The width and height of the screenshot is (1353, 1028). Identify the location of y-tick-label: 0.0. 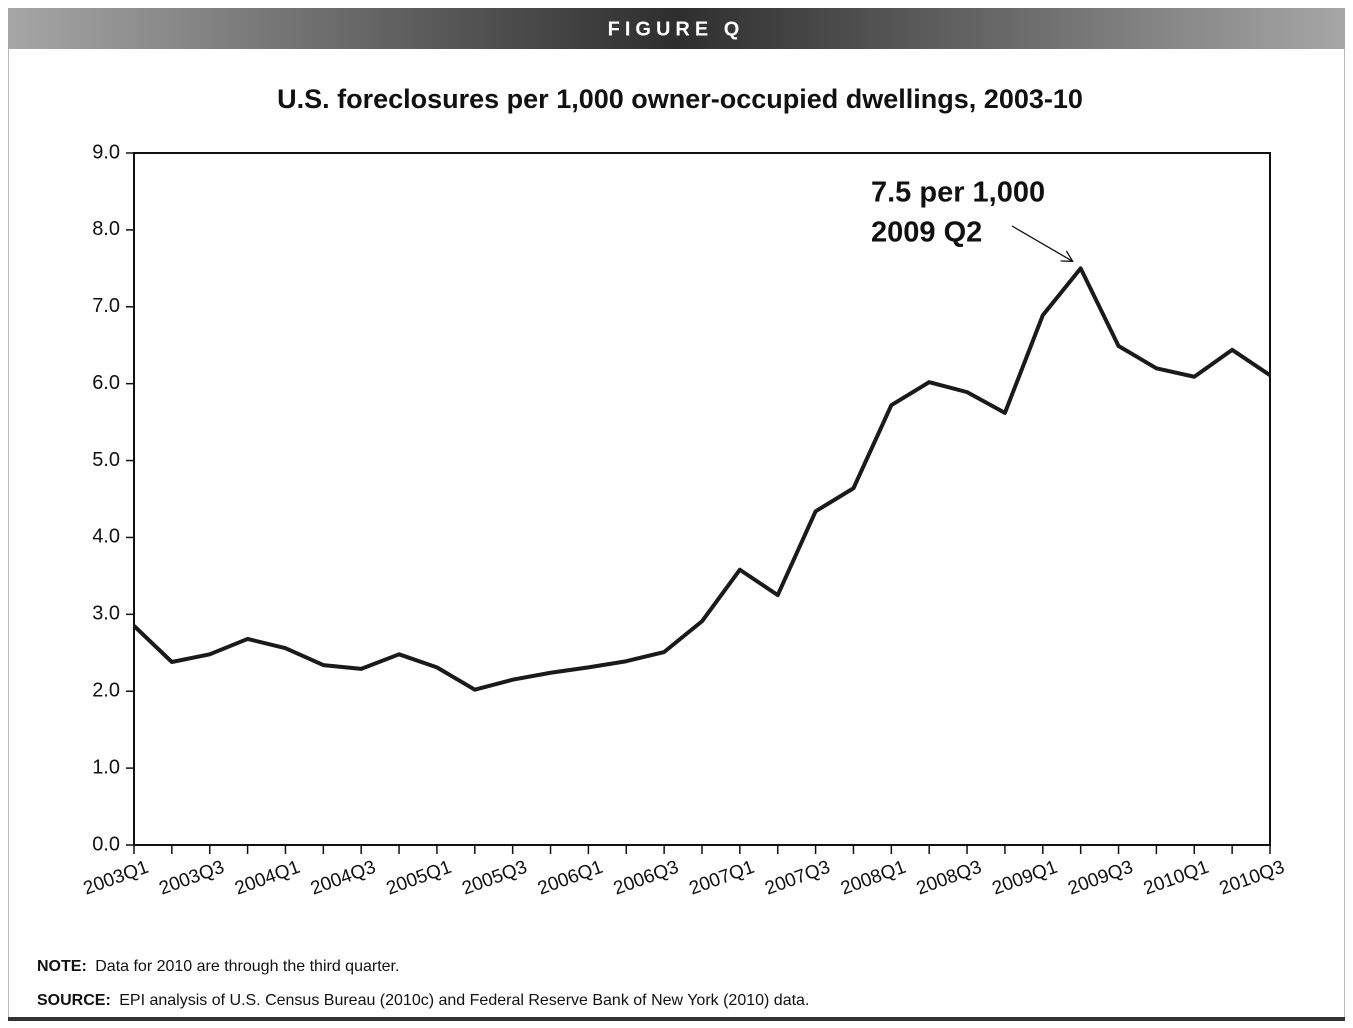
(106, 844).